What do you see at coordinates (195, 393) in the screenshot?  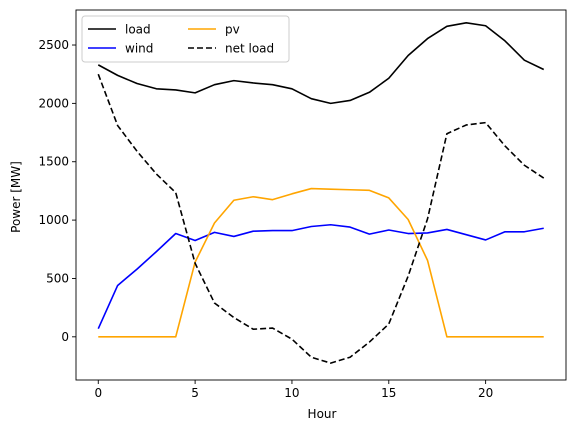 I see `x-tick-label: 5` at bounding box center [195, 393].